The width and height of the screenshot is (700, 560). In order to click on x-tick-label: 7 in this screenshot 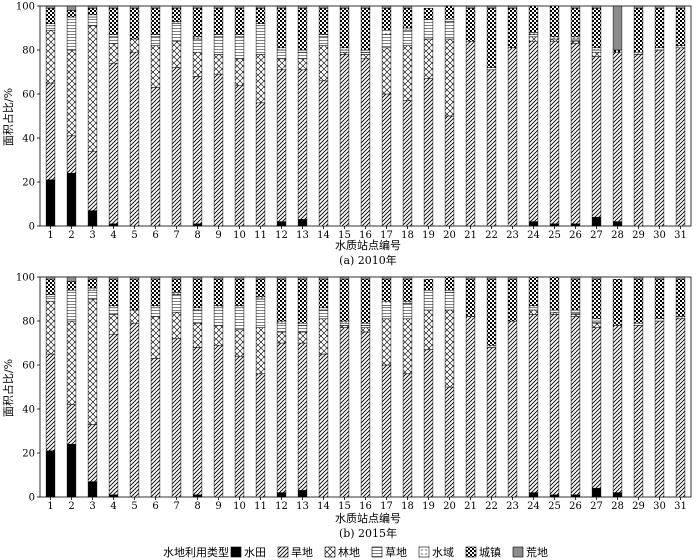, I will do `click(176, 235)`.